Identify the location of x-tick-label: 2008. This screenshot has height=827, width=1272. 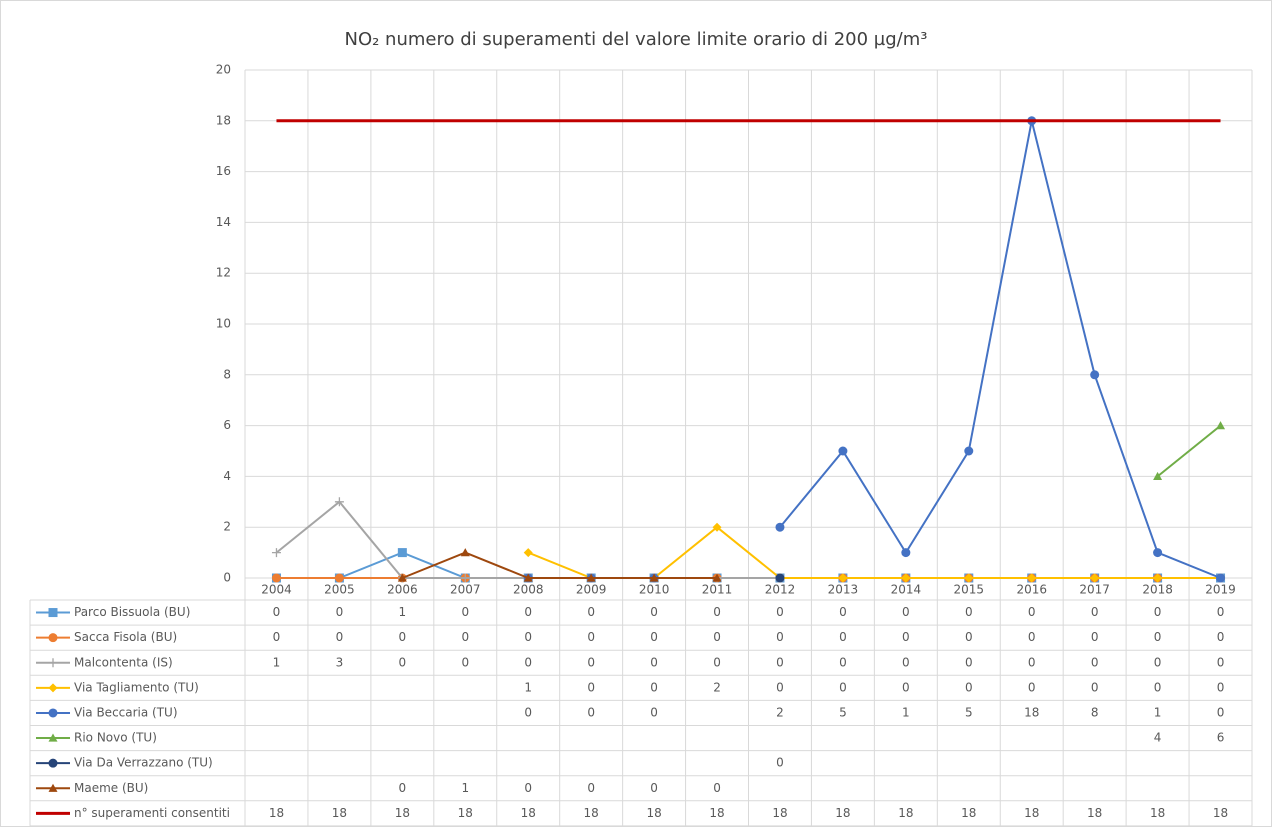
(528, 590).